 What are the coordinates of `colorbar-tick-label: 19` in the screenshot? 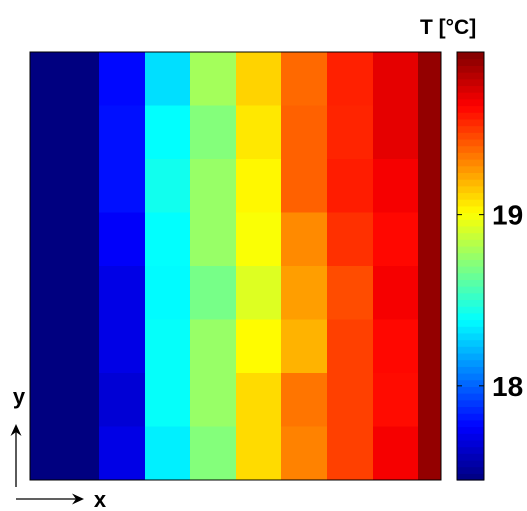 It's located at (507, 215).